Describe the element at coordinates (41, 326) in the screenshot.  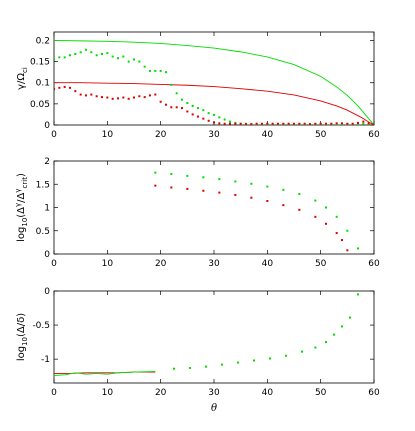
I see `y-tick-label: -0.5` at that location.